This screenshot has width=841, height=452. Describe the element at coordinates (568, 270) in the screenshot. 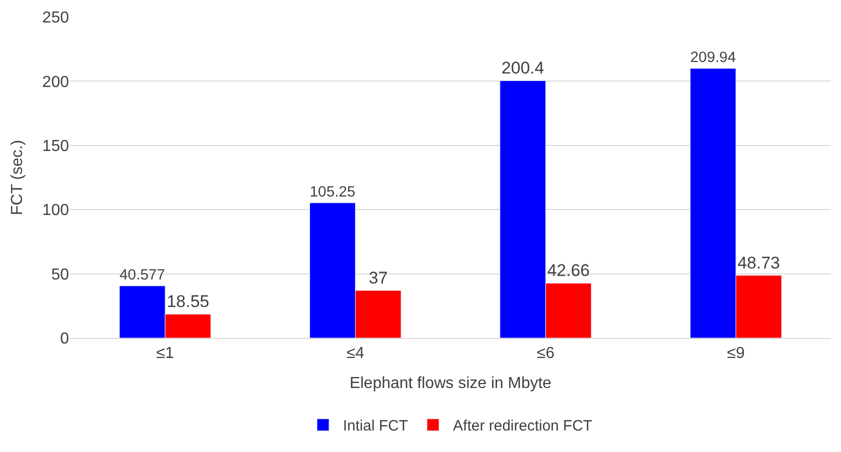

I see `data-label: 42.66` at that location.